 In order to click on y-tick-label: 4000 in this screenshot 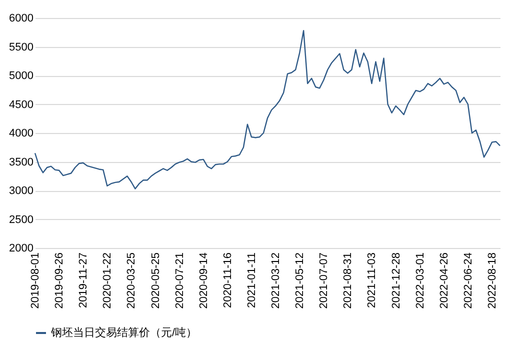, I will do `click(21, 134)`.